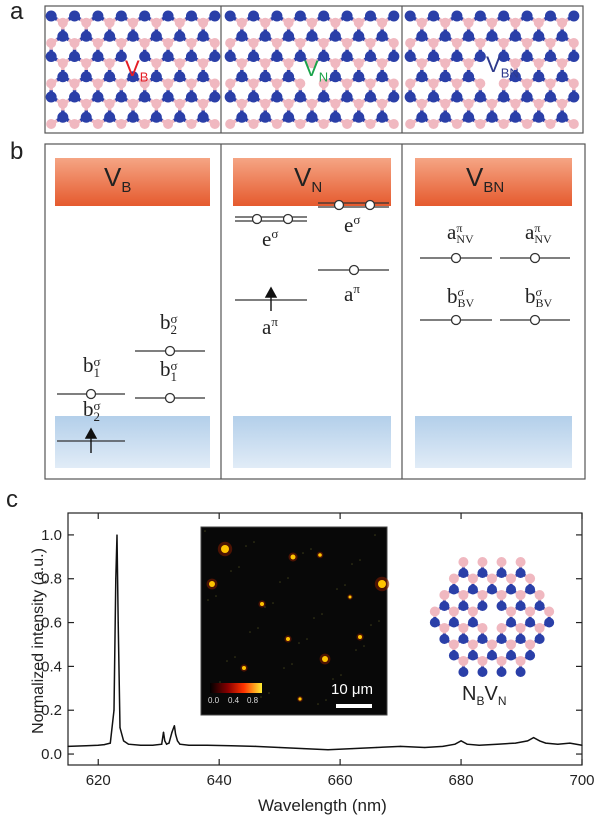 This screenshot has width=600, height=827. Describe the element at coordinates (51, 710) in the screenshot. I see `y-tick-label: 0.2` at that location.